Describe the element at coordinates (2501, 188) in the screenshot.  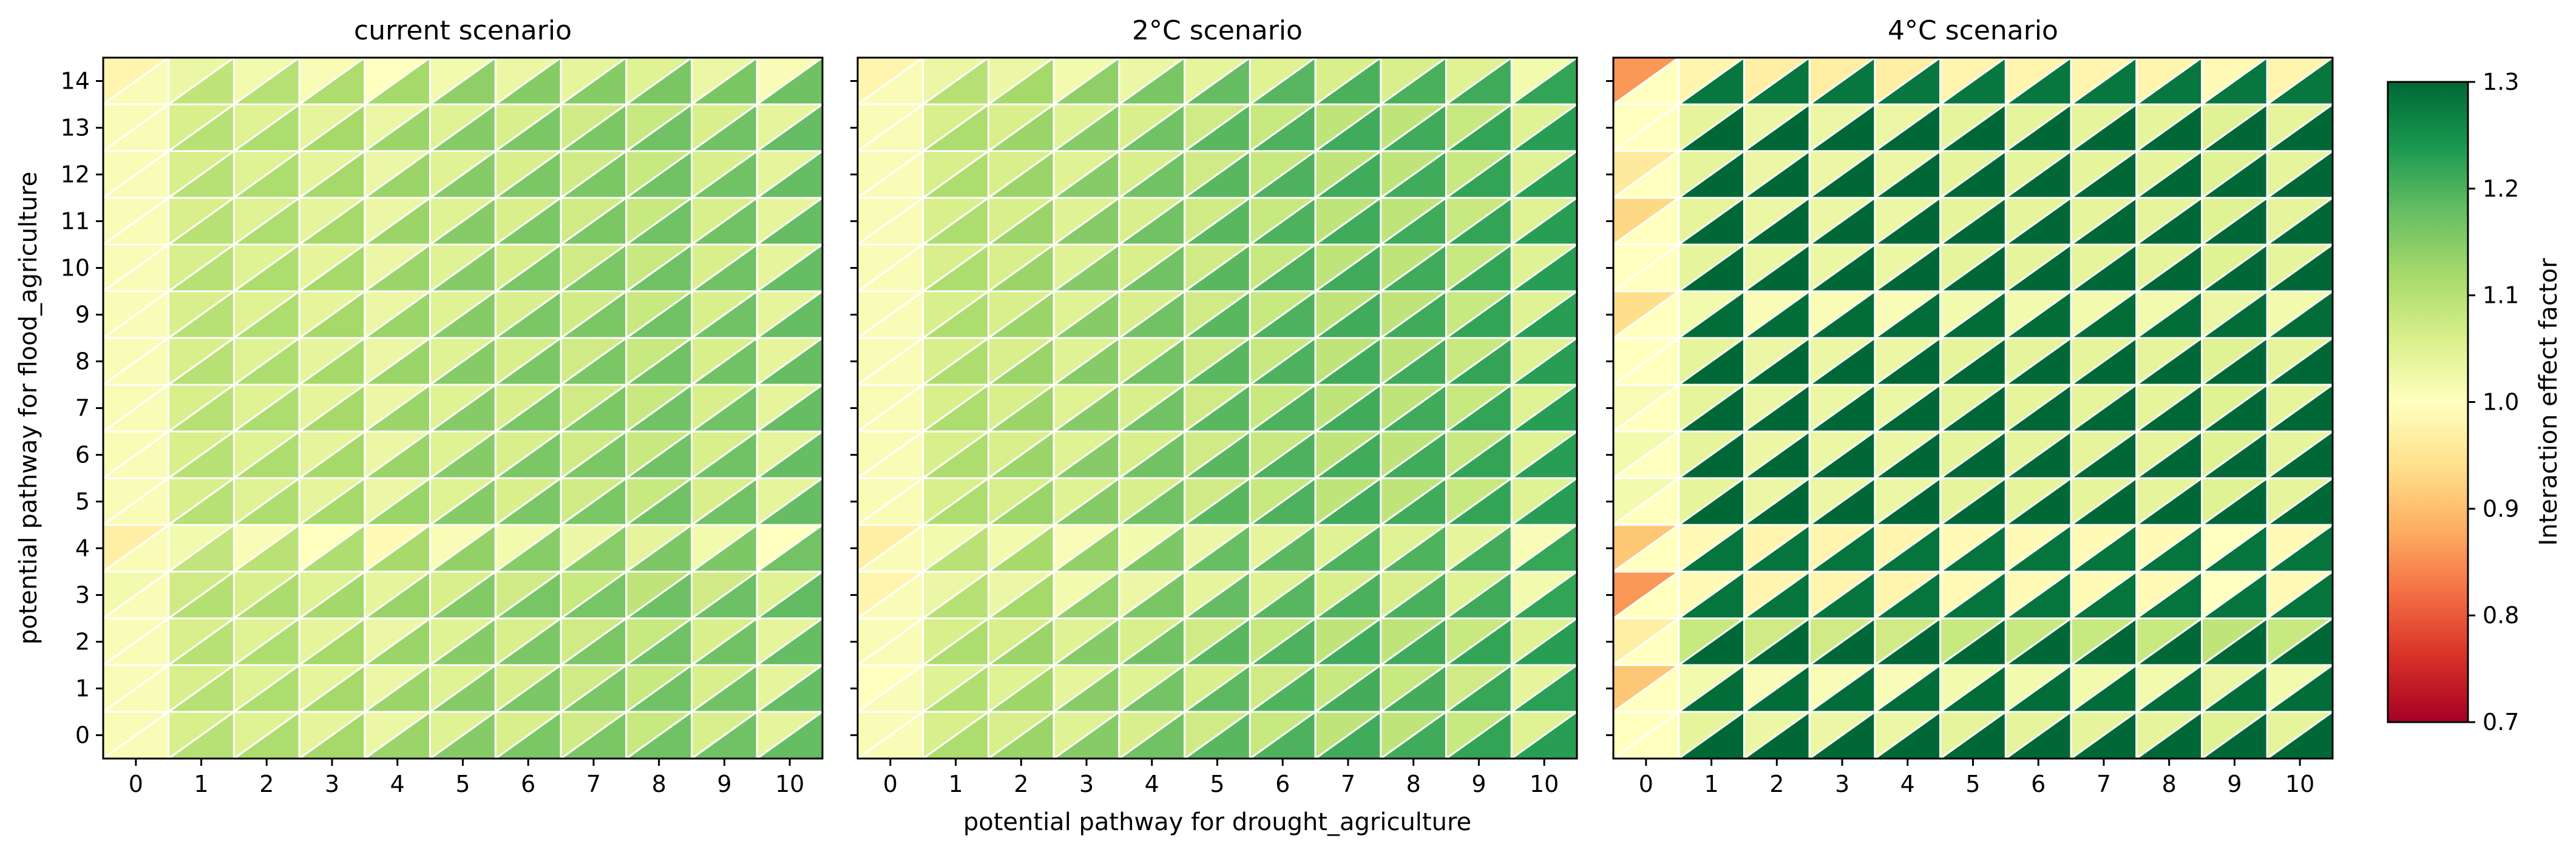
I see `colorbar-tick-label: 1.2` at that location.